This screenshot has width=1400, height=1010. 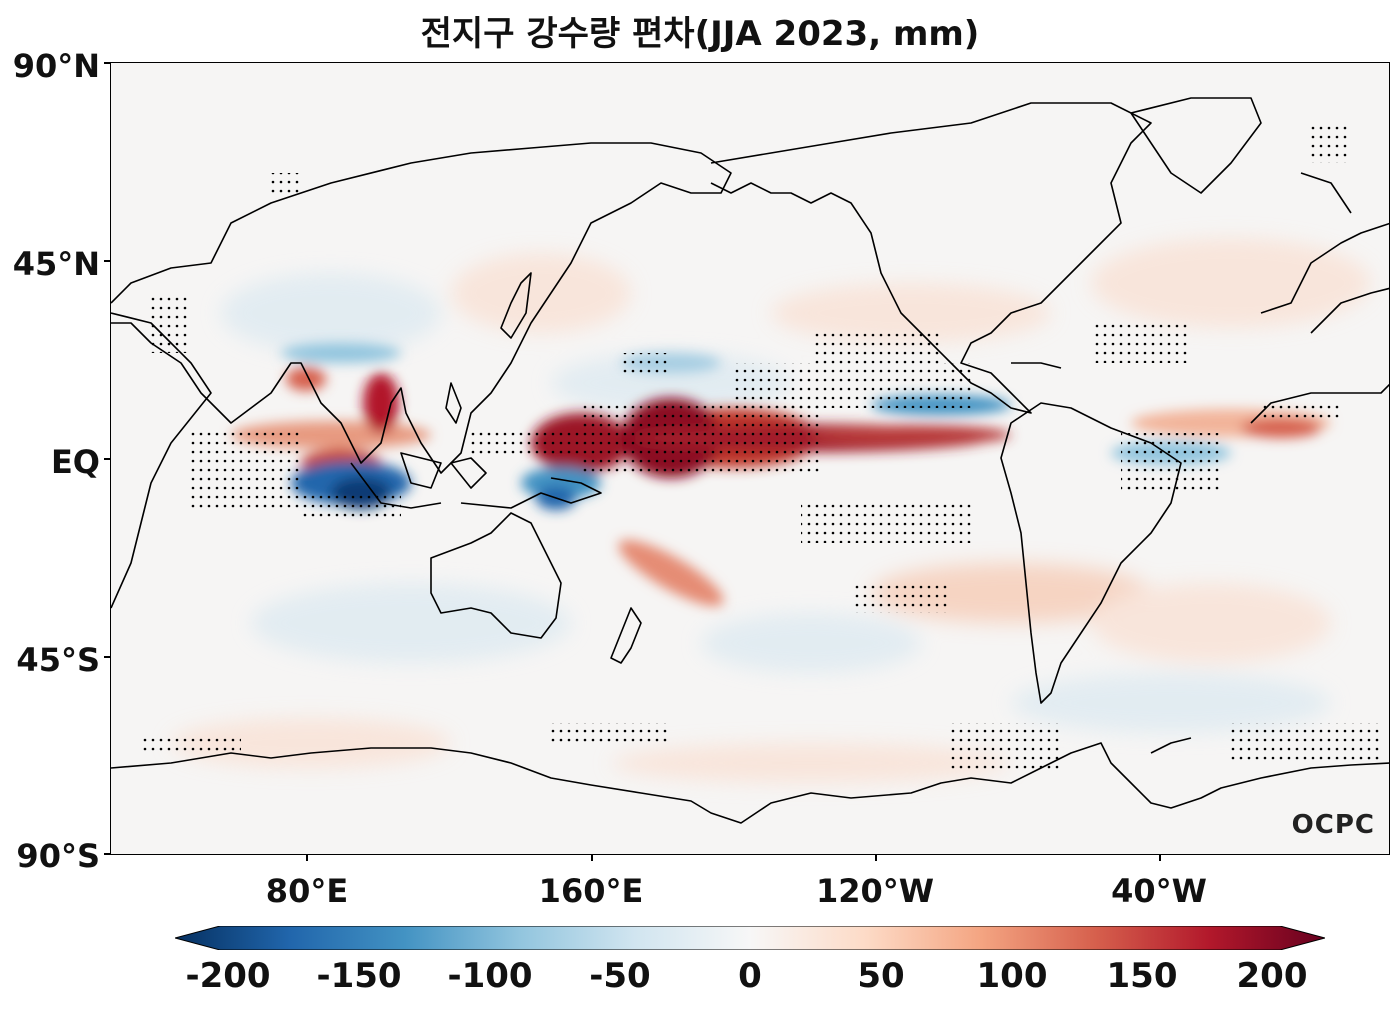 I want to click on colorbar-tick-label: -150, so click(x=359, y=976).